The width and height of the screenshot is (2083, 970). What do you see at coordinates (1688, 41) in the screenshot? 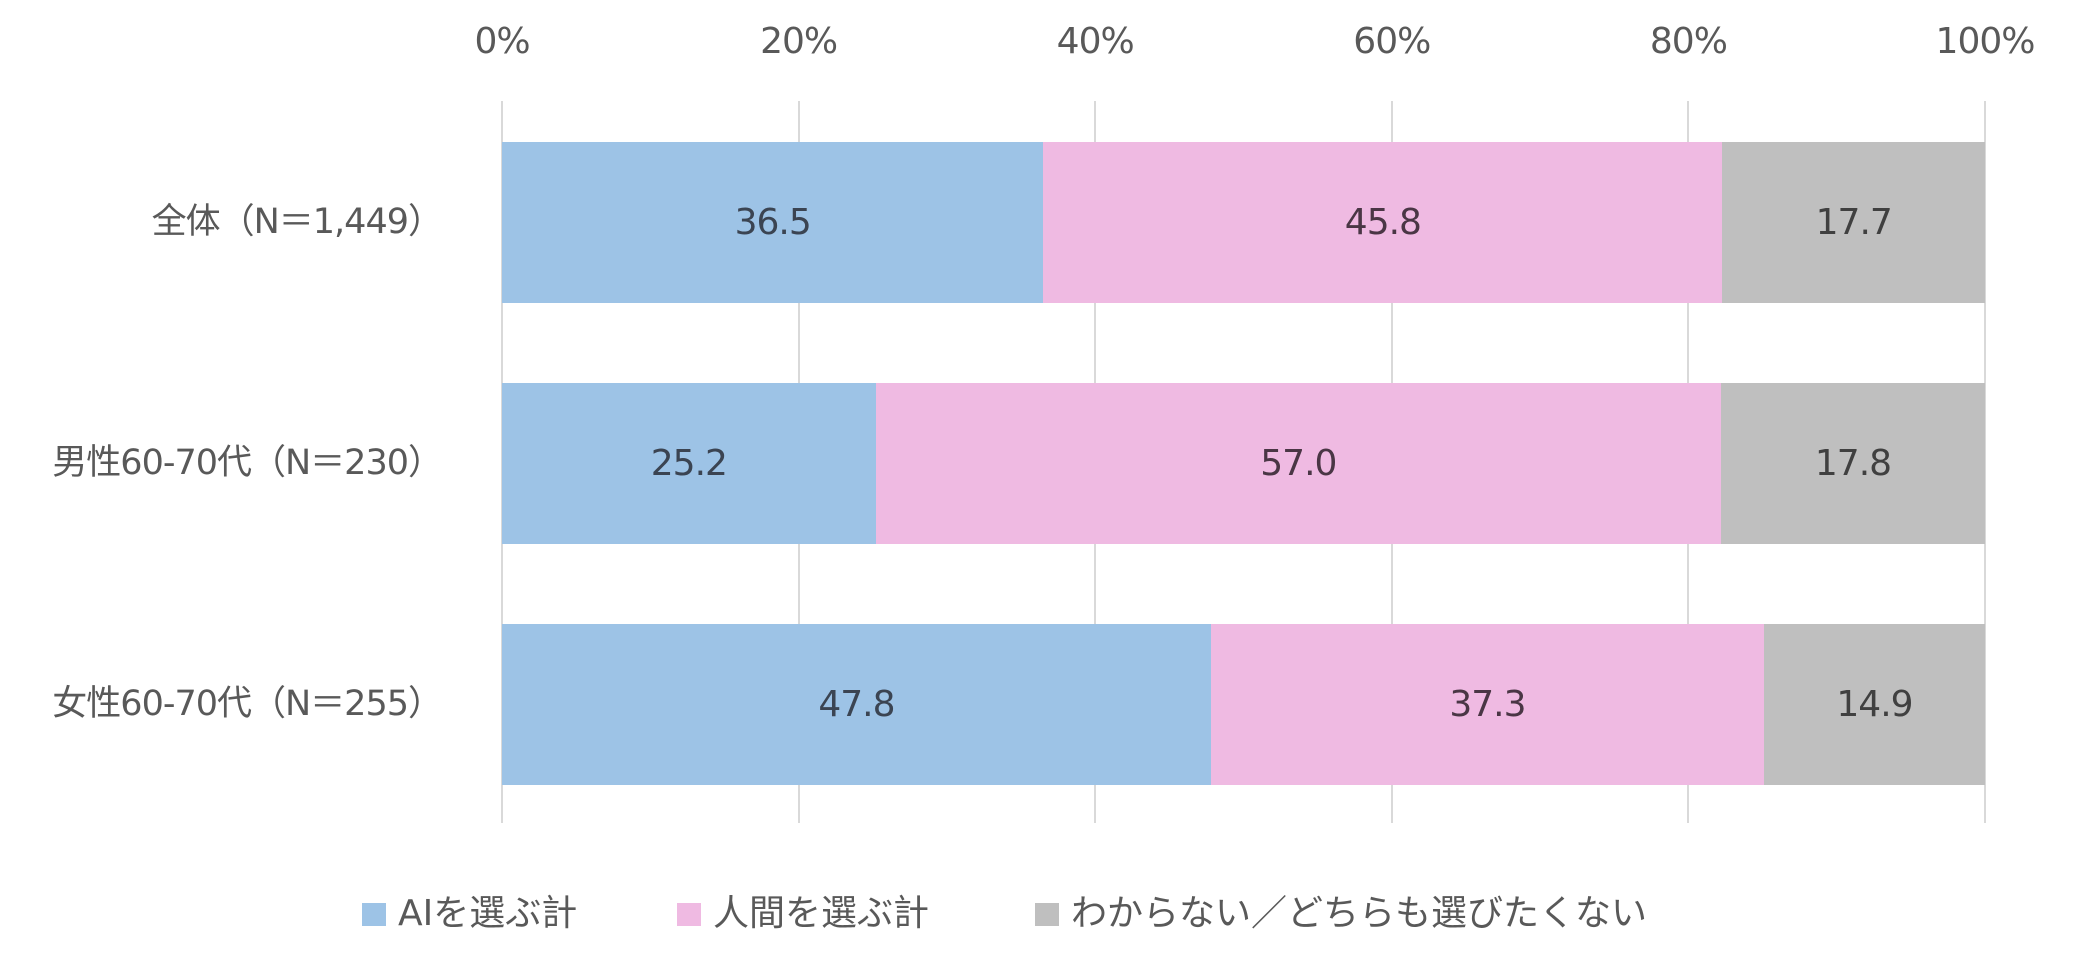
I see `x-tick-label: 80%` at bounding box center [1688, 41].